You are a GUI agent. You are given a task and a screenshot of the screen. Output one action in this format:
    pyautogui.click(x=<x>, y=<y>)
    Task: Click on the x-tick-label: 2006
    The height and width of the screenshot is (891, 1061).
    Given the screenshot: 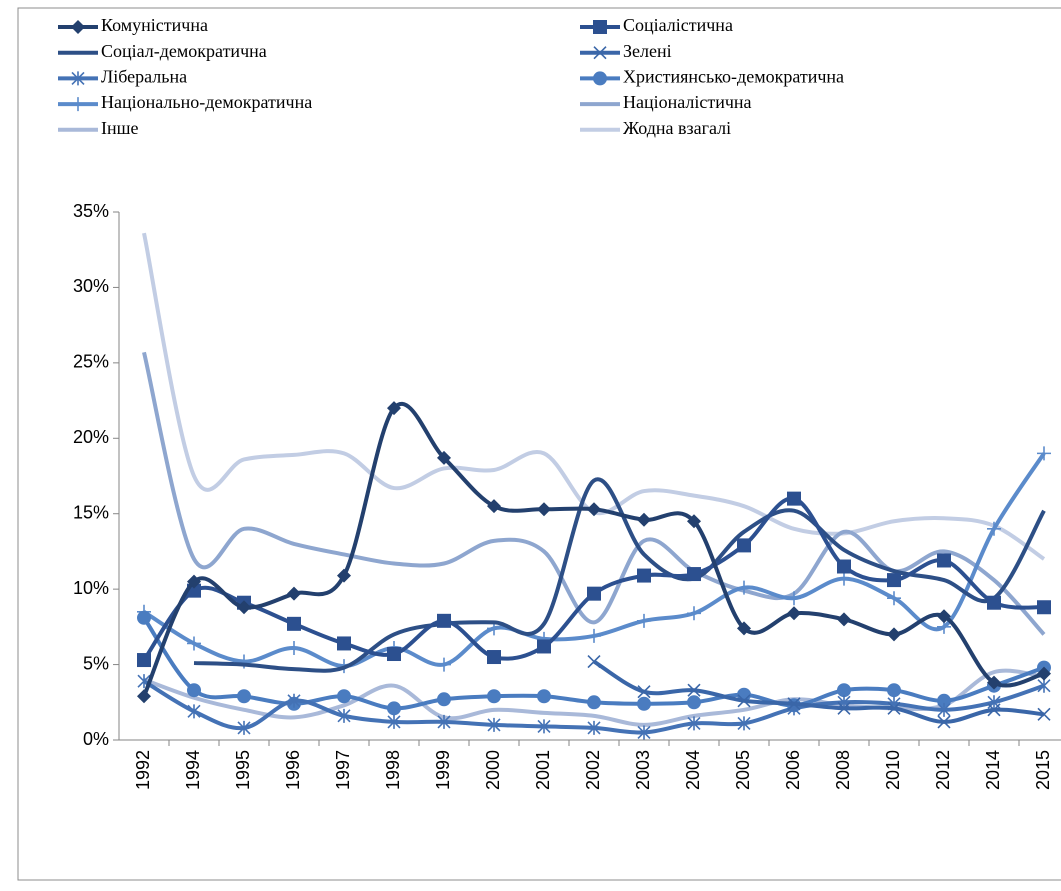 What is the action you would take?
    pyautogui.click(x=793, y=770)
    